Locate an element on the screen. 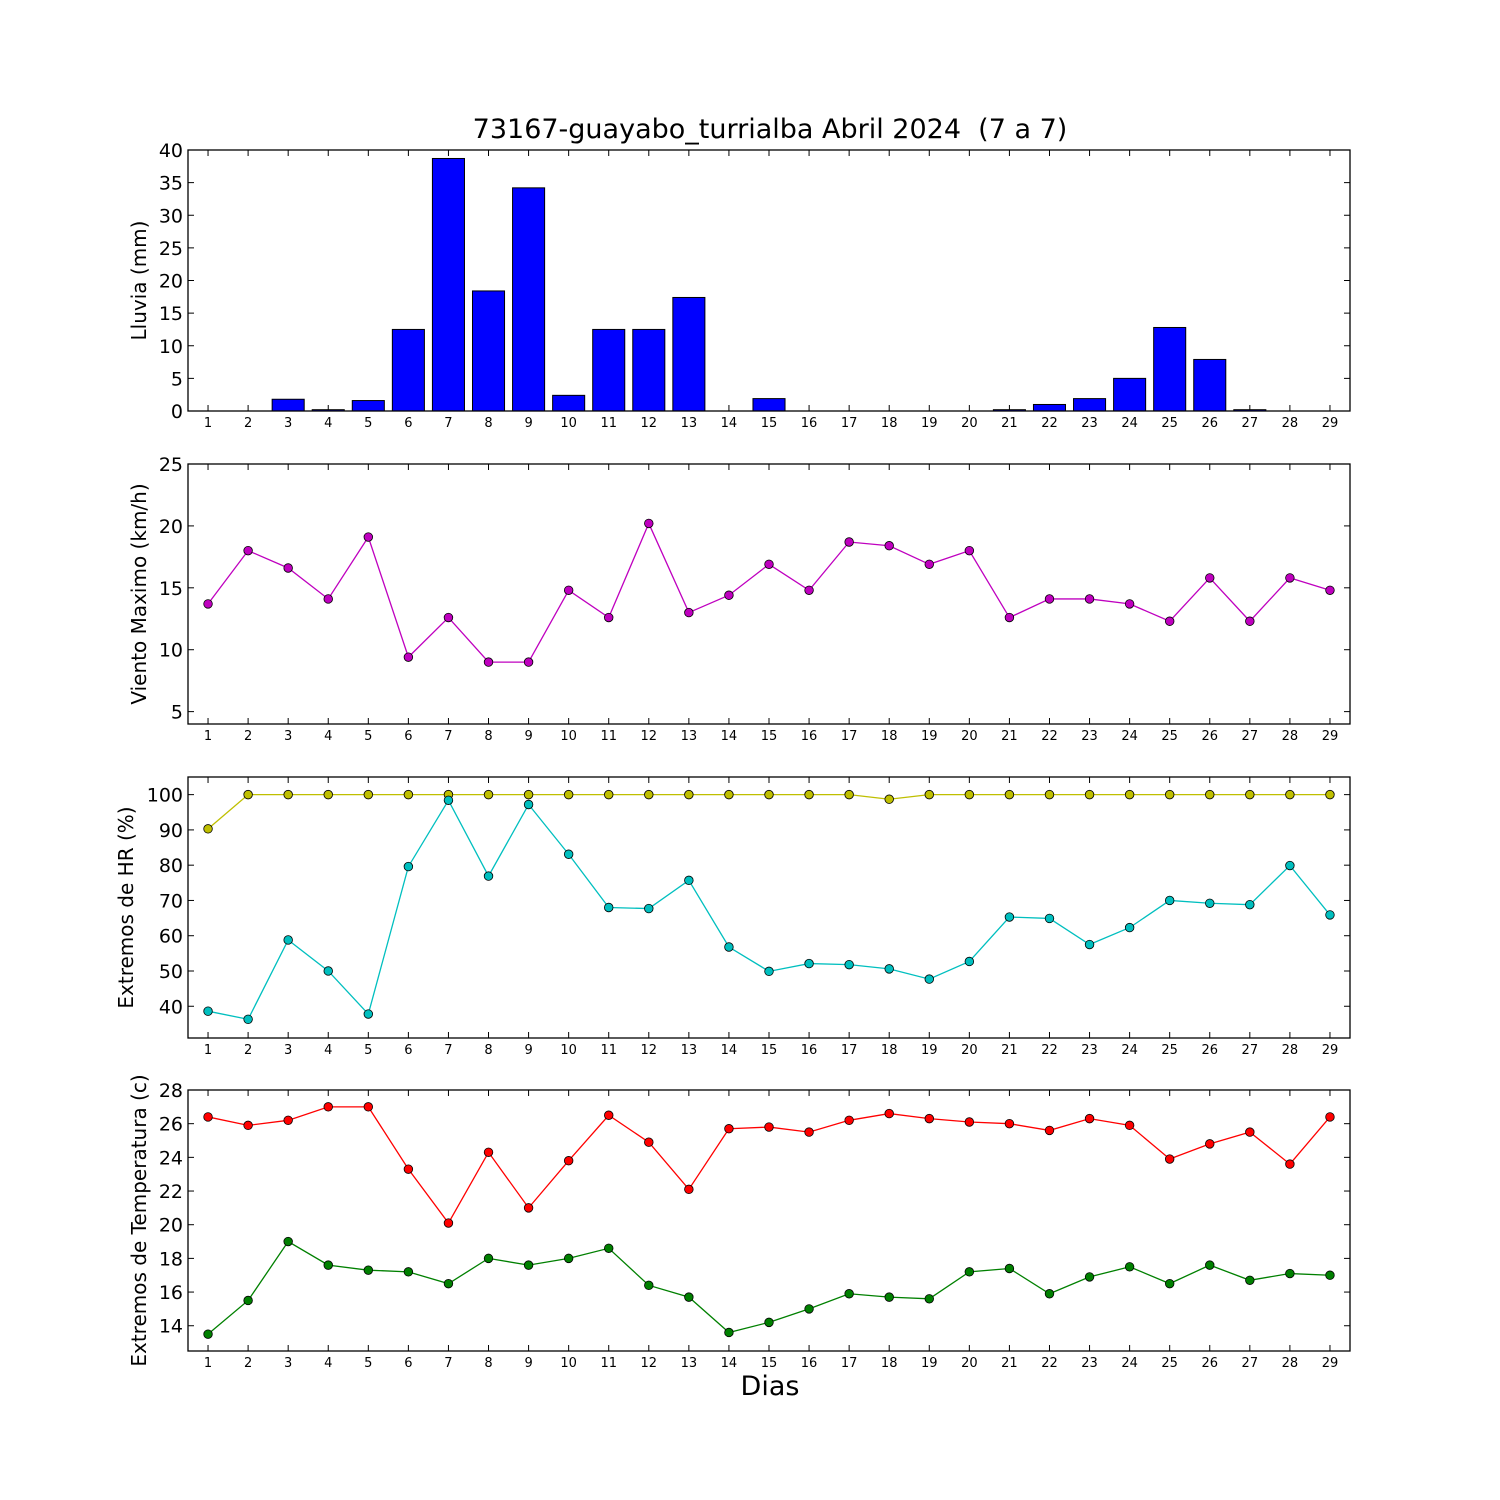 The height and width of the screenshot is (1500, 1500). x-tick-label: 5 is located at coordinates (368, 1050).